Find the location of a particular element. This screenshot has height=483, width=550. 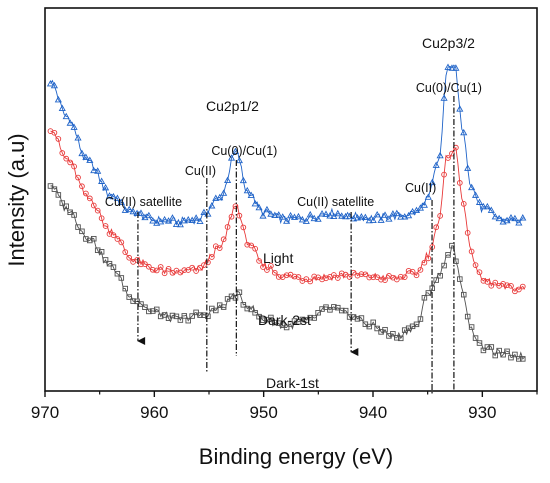

x-tick-label: 960 is located at coordinates (154, 412).